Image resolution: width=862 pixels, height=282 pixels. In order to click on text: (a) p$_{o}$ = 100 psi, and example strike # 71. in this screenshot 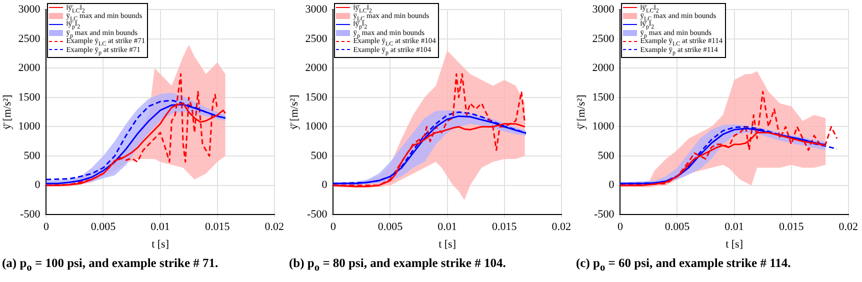, I will do `click(110, 265)`.